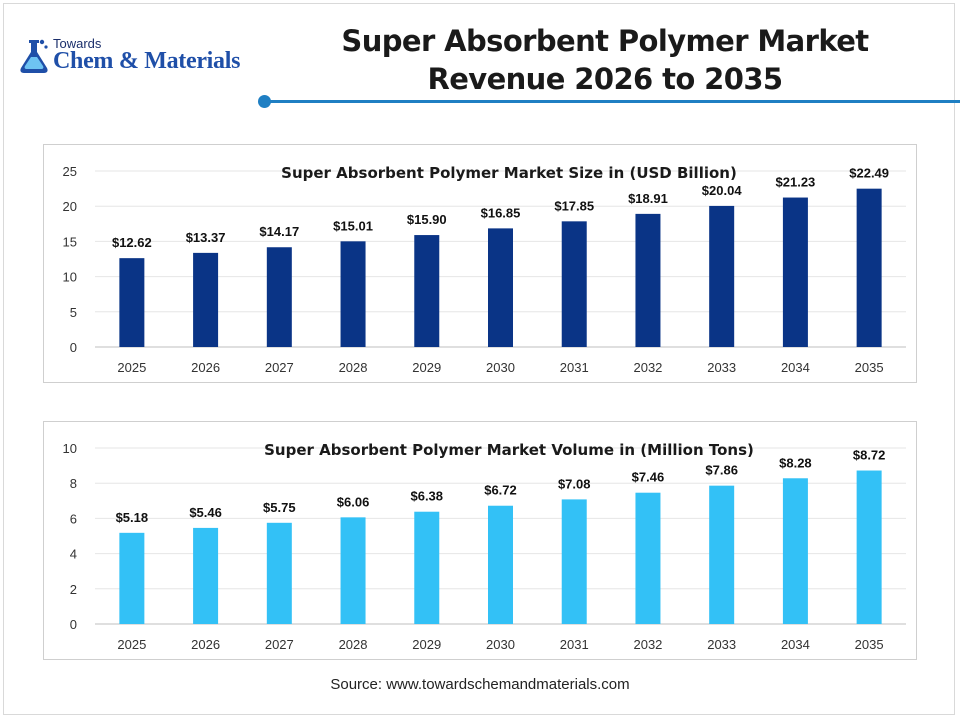  Describe the element at coordinates (147, 61) in the screenshot. I see `logo-name-text: Chem & Materials` at that location.